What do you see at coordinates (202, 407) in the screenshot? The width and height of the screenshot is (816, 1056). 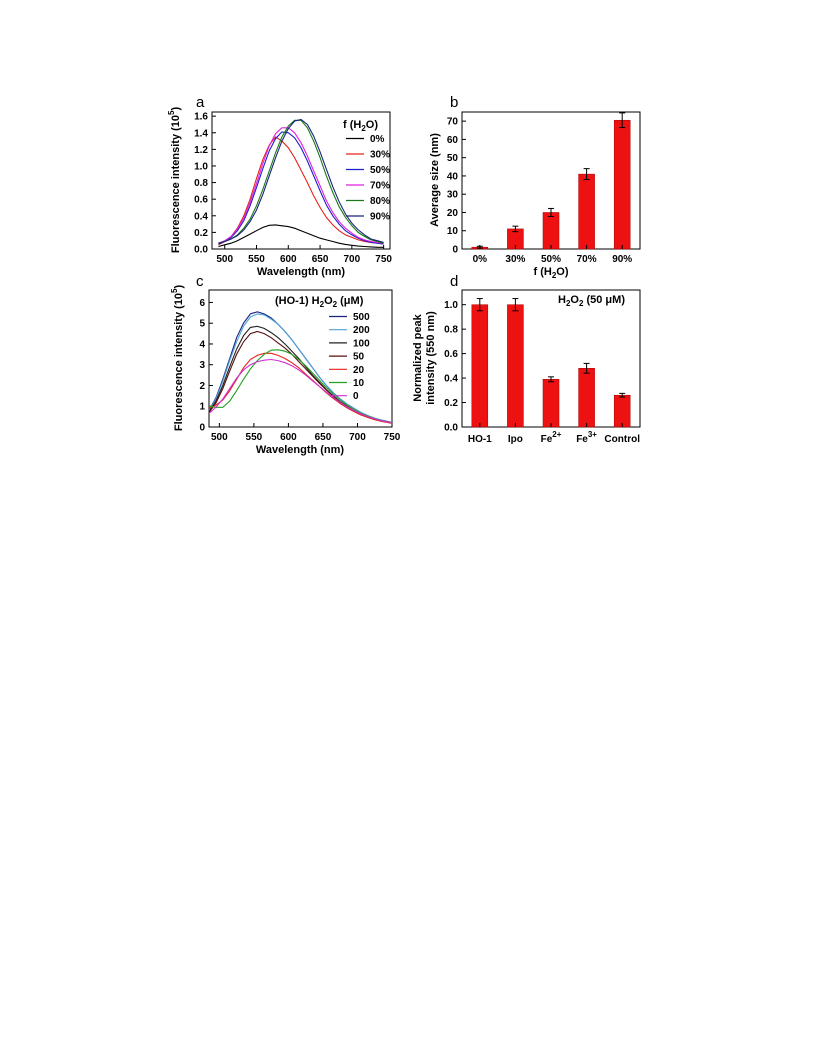 I see `y-tick-label-c: 1` at bounding box center [202, 407].